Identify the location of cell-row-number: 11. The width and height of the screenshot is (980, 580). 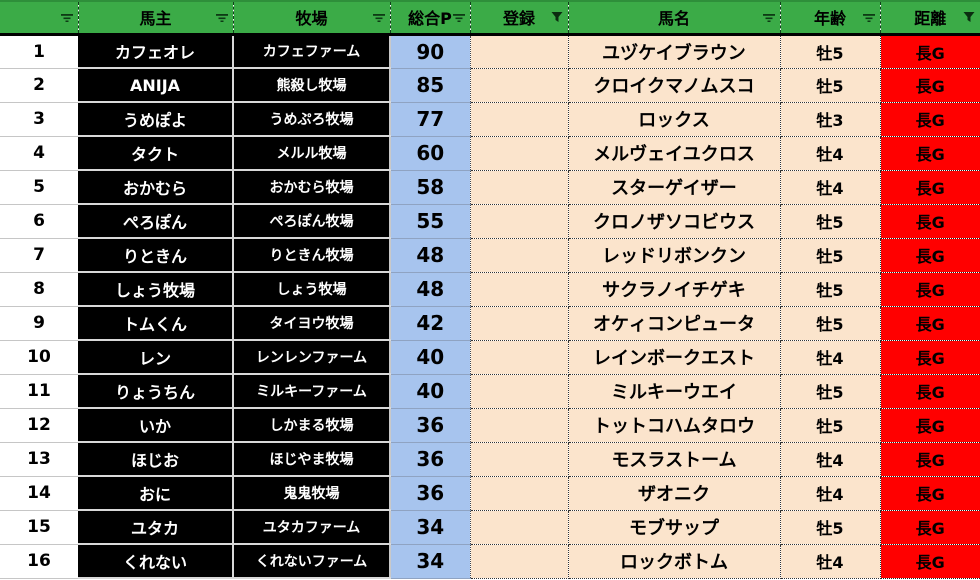
(39, 391).